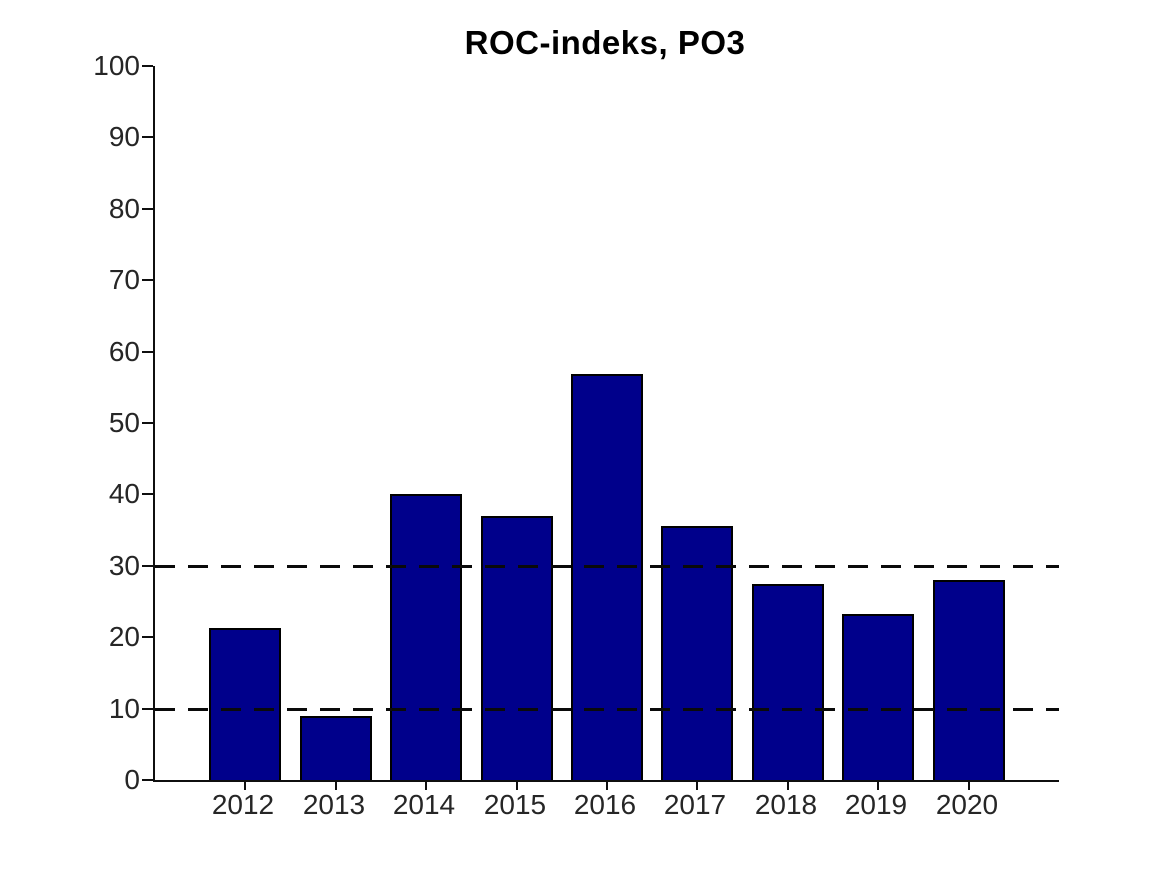 Image resolution: width=1167 pixels, height=875 pixels. I want to click on bar-2012, so click(245, 704).